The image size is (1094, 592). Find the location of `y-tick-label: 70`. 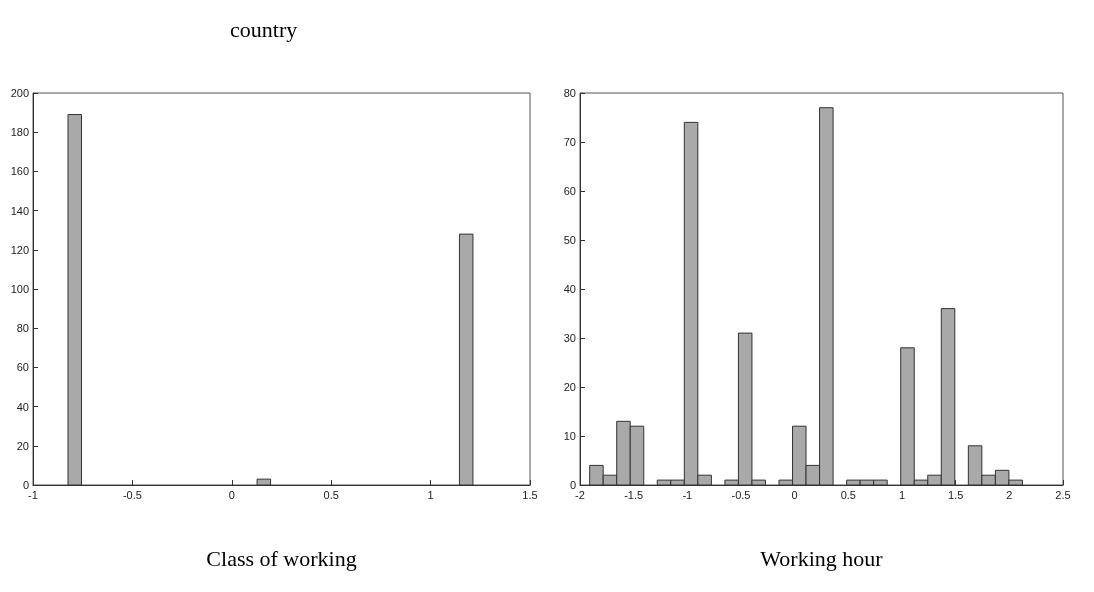

y-tick-label: 70 is located at coordinates (569, 142).